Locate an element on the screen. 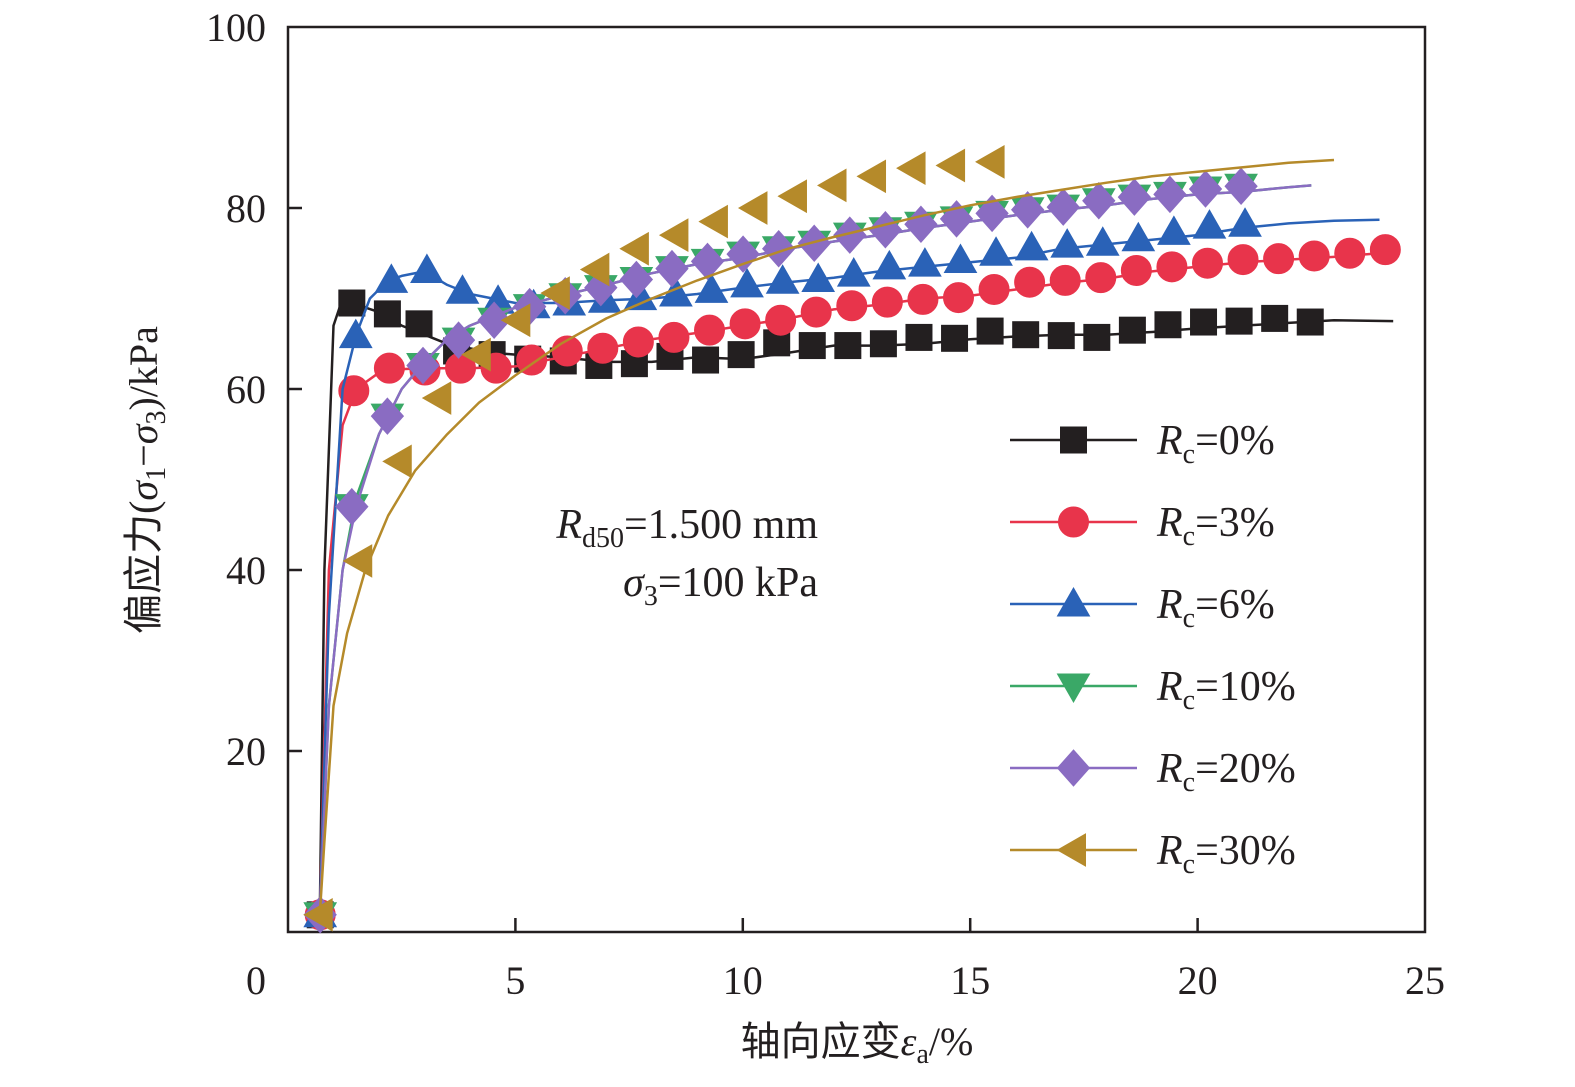 The image size is (1575, 1087). x-tick-label: 25 is located at coordinates (1425, 980).